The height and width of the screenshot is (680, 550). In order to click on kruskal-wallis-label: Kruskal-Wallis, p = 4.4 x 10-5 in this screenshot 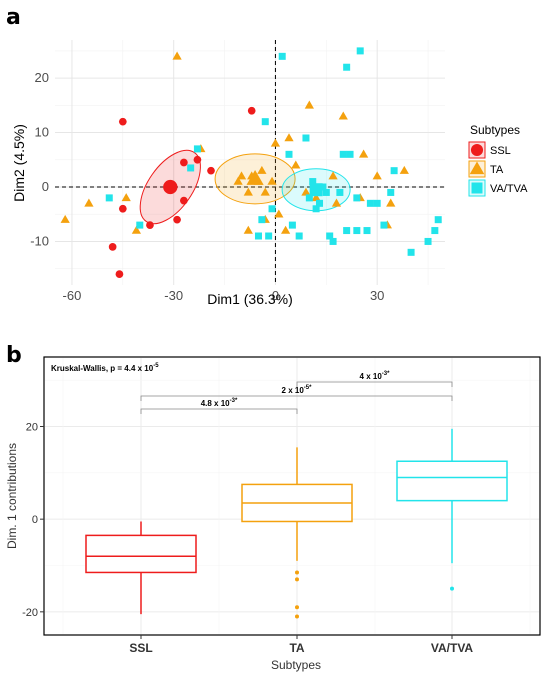, I will do `click(105, 368)`.